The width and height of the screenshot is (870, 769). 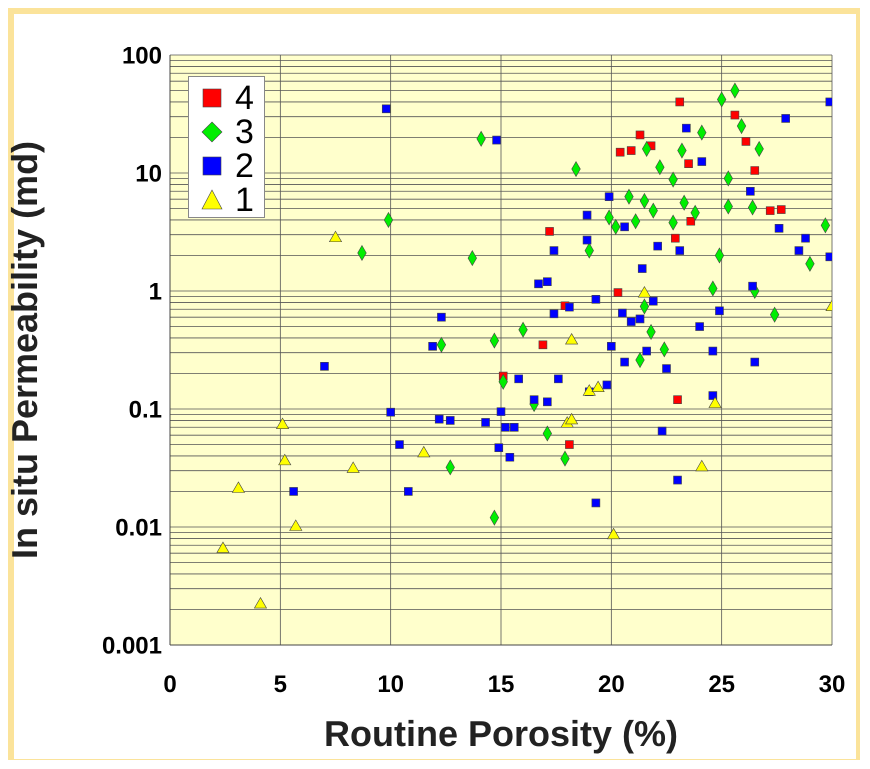 What do you see at coordinates (281, 684) in the screenshot?
I see `x-tick-label: 5` at bounding box center [281, 684].